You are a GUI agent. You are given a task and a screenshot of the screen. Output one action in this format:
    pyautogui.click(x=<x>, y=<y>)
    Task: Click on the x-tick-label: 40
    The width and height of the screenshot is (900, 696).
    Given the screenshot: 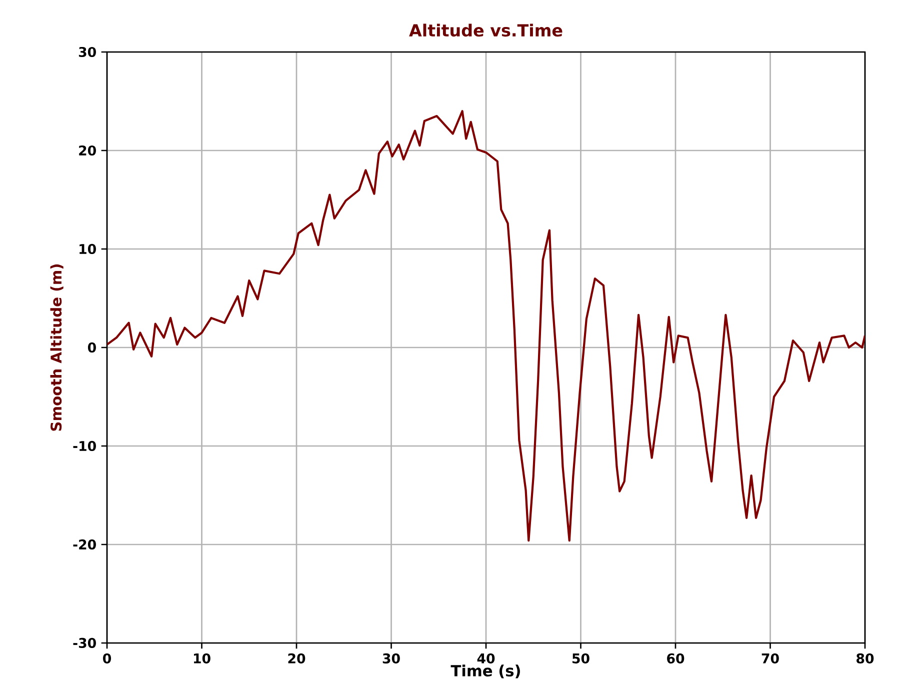 What is the action you would take?
    pyautogui.click(x=486, y=658)
    